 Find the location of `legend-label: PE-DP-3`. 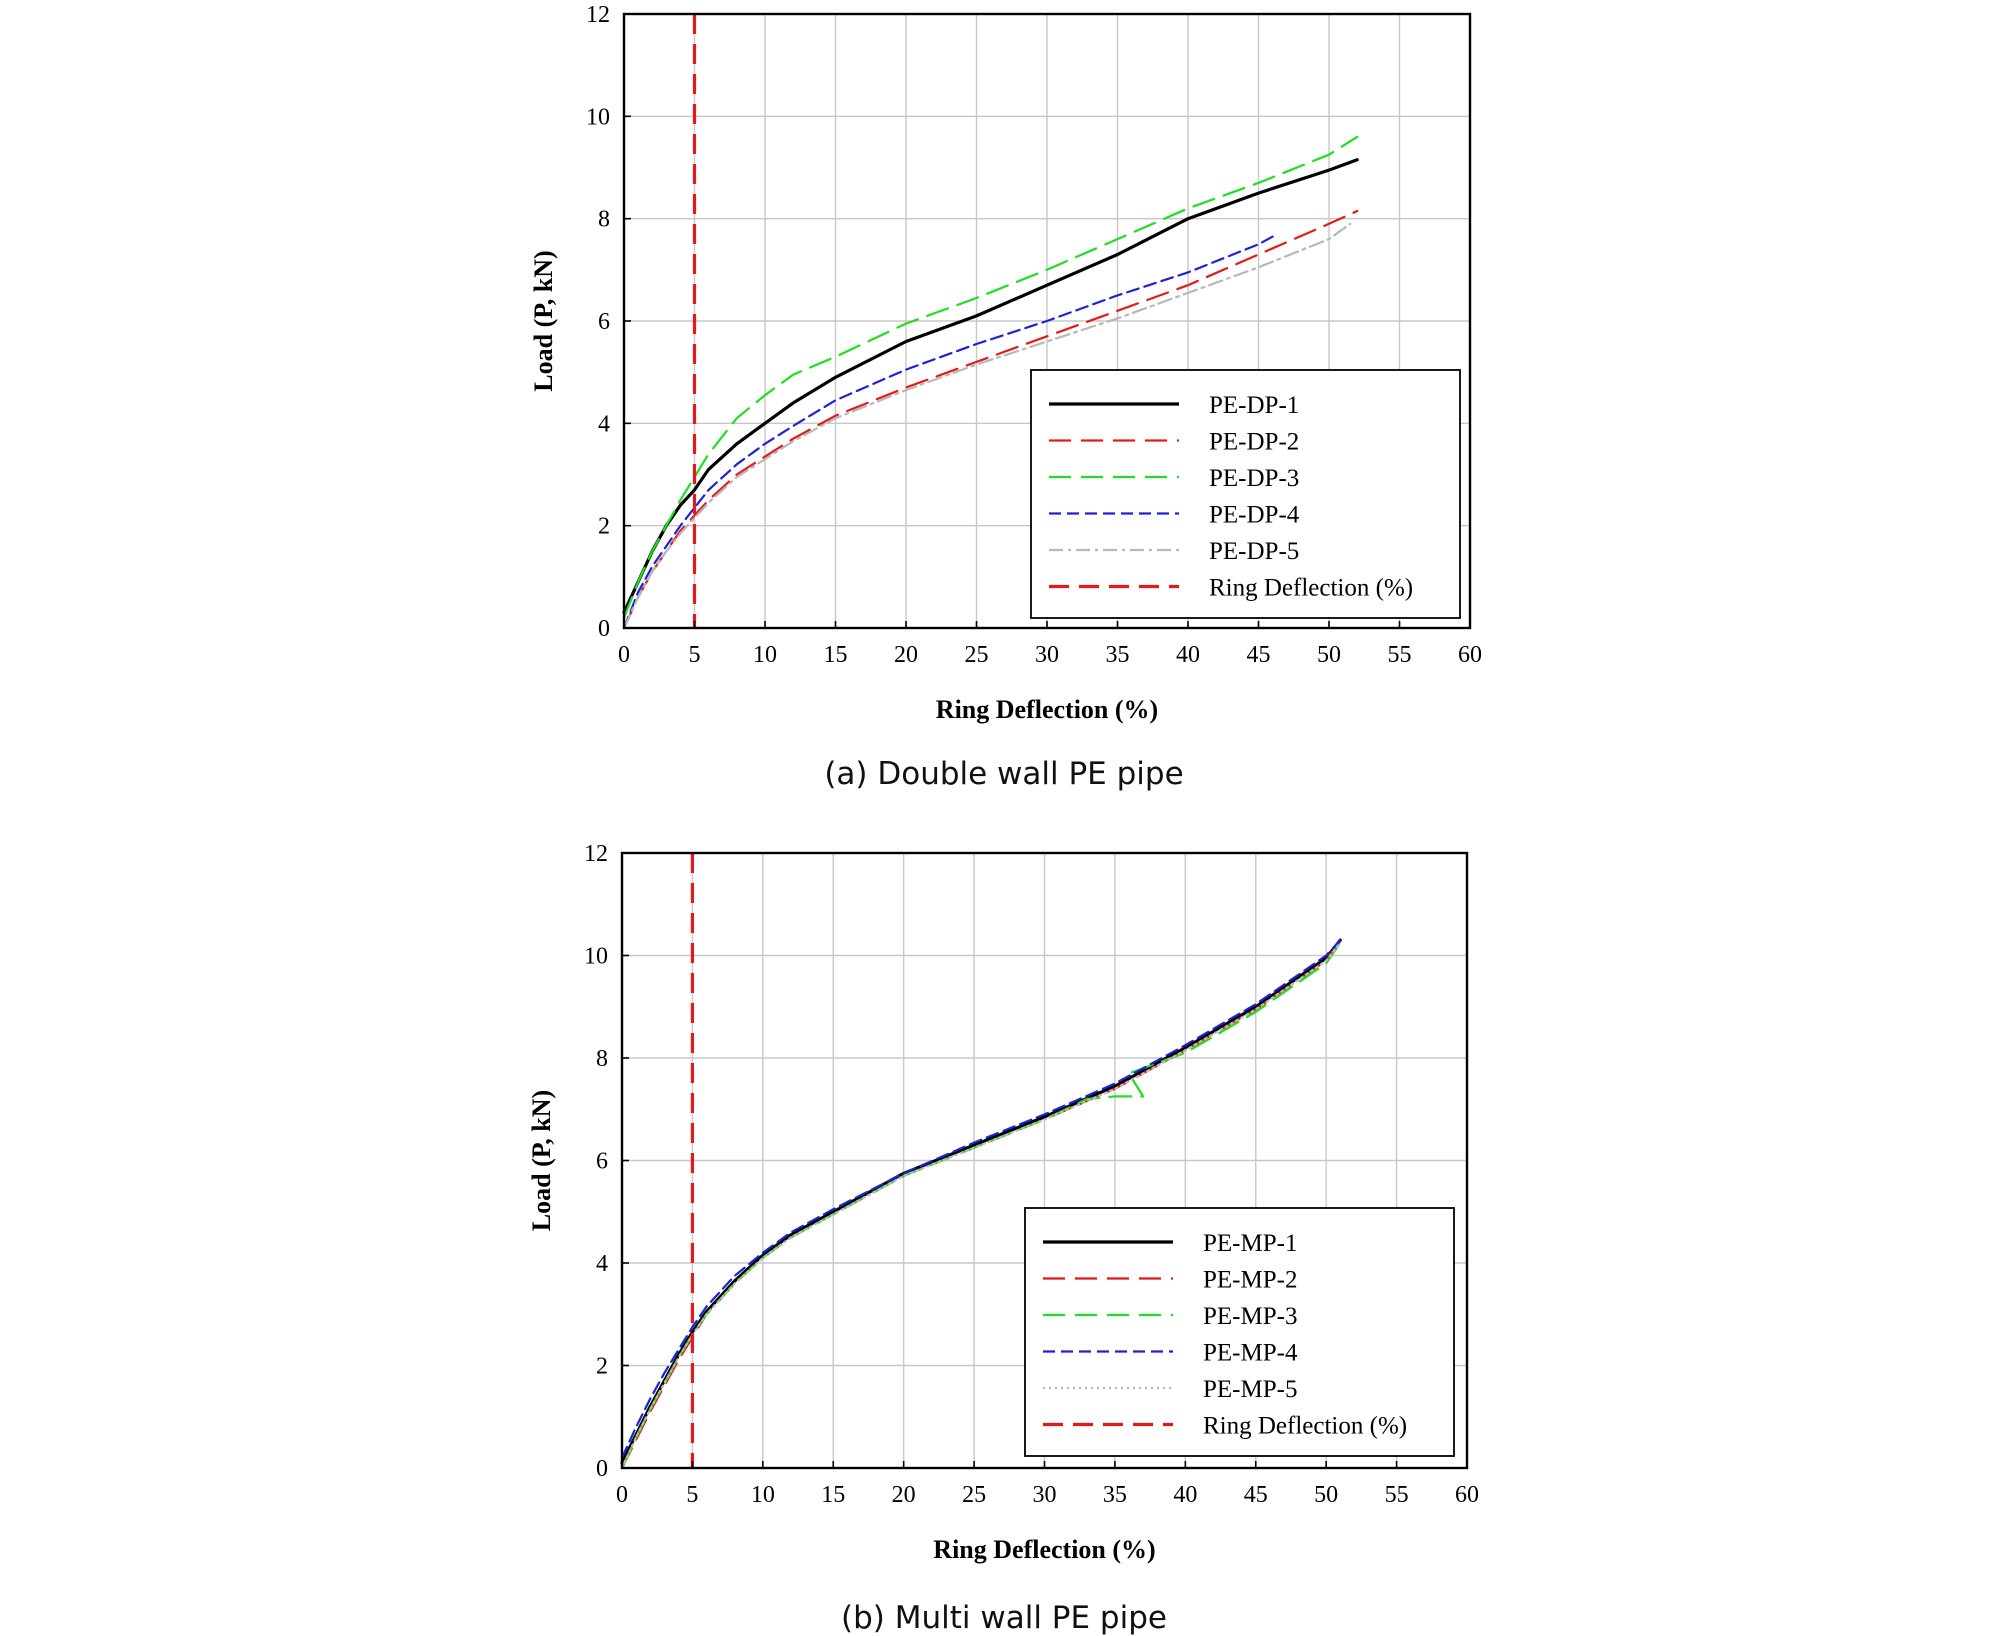

legend-label: PE-DP-3 is located at coordinates (1254, 478).